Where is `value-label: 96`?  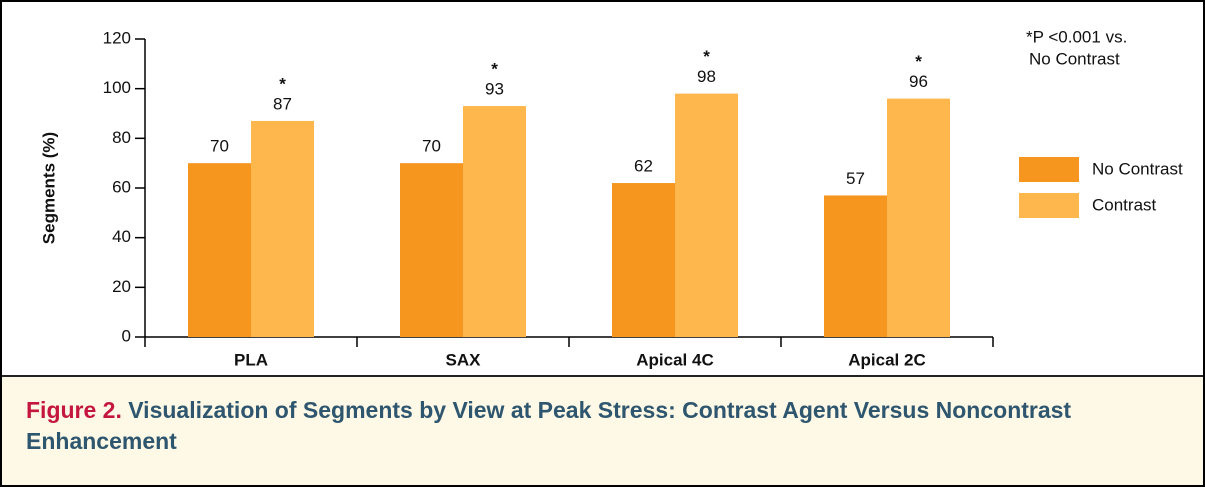
value-label: 96 is located at coordinates (918, 81).